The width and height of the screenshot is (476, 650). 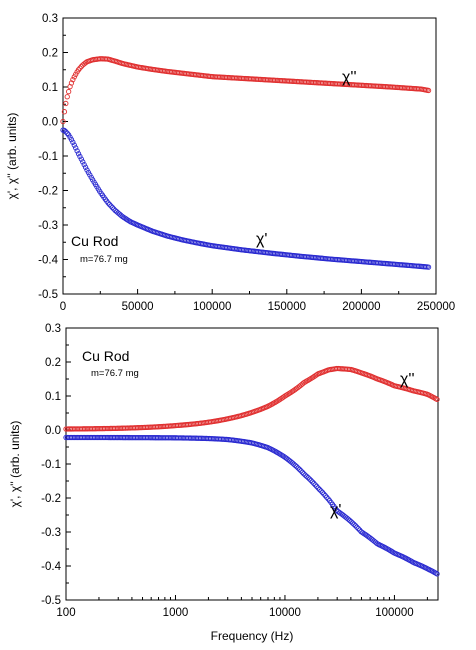 I want to click on mass-label-top: m=76.7 mg, so click(x=104, y=259).